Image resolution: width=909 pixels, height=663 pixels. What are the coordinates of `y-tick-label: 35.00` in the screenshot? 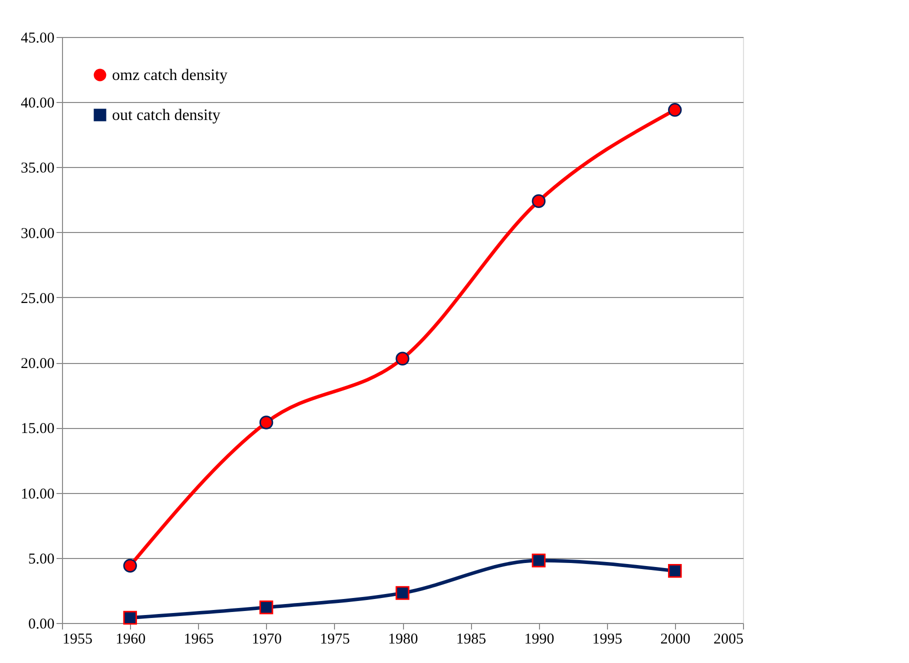 It's located at (37, 168).